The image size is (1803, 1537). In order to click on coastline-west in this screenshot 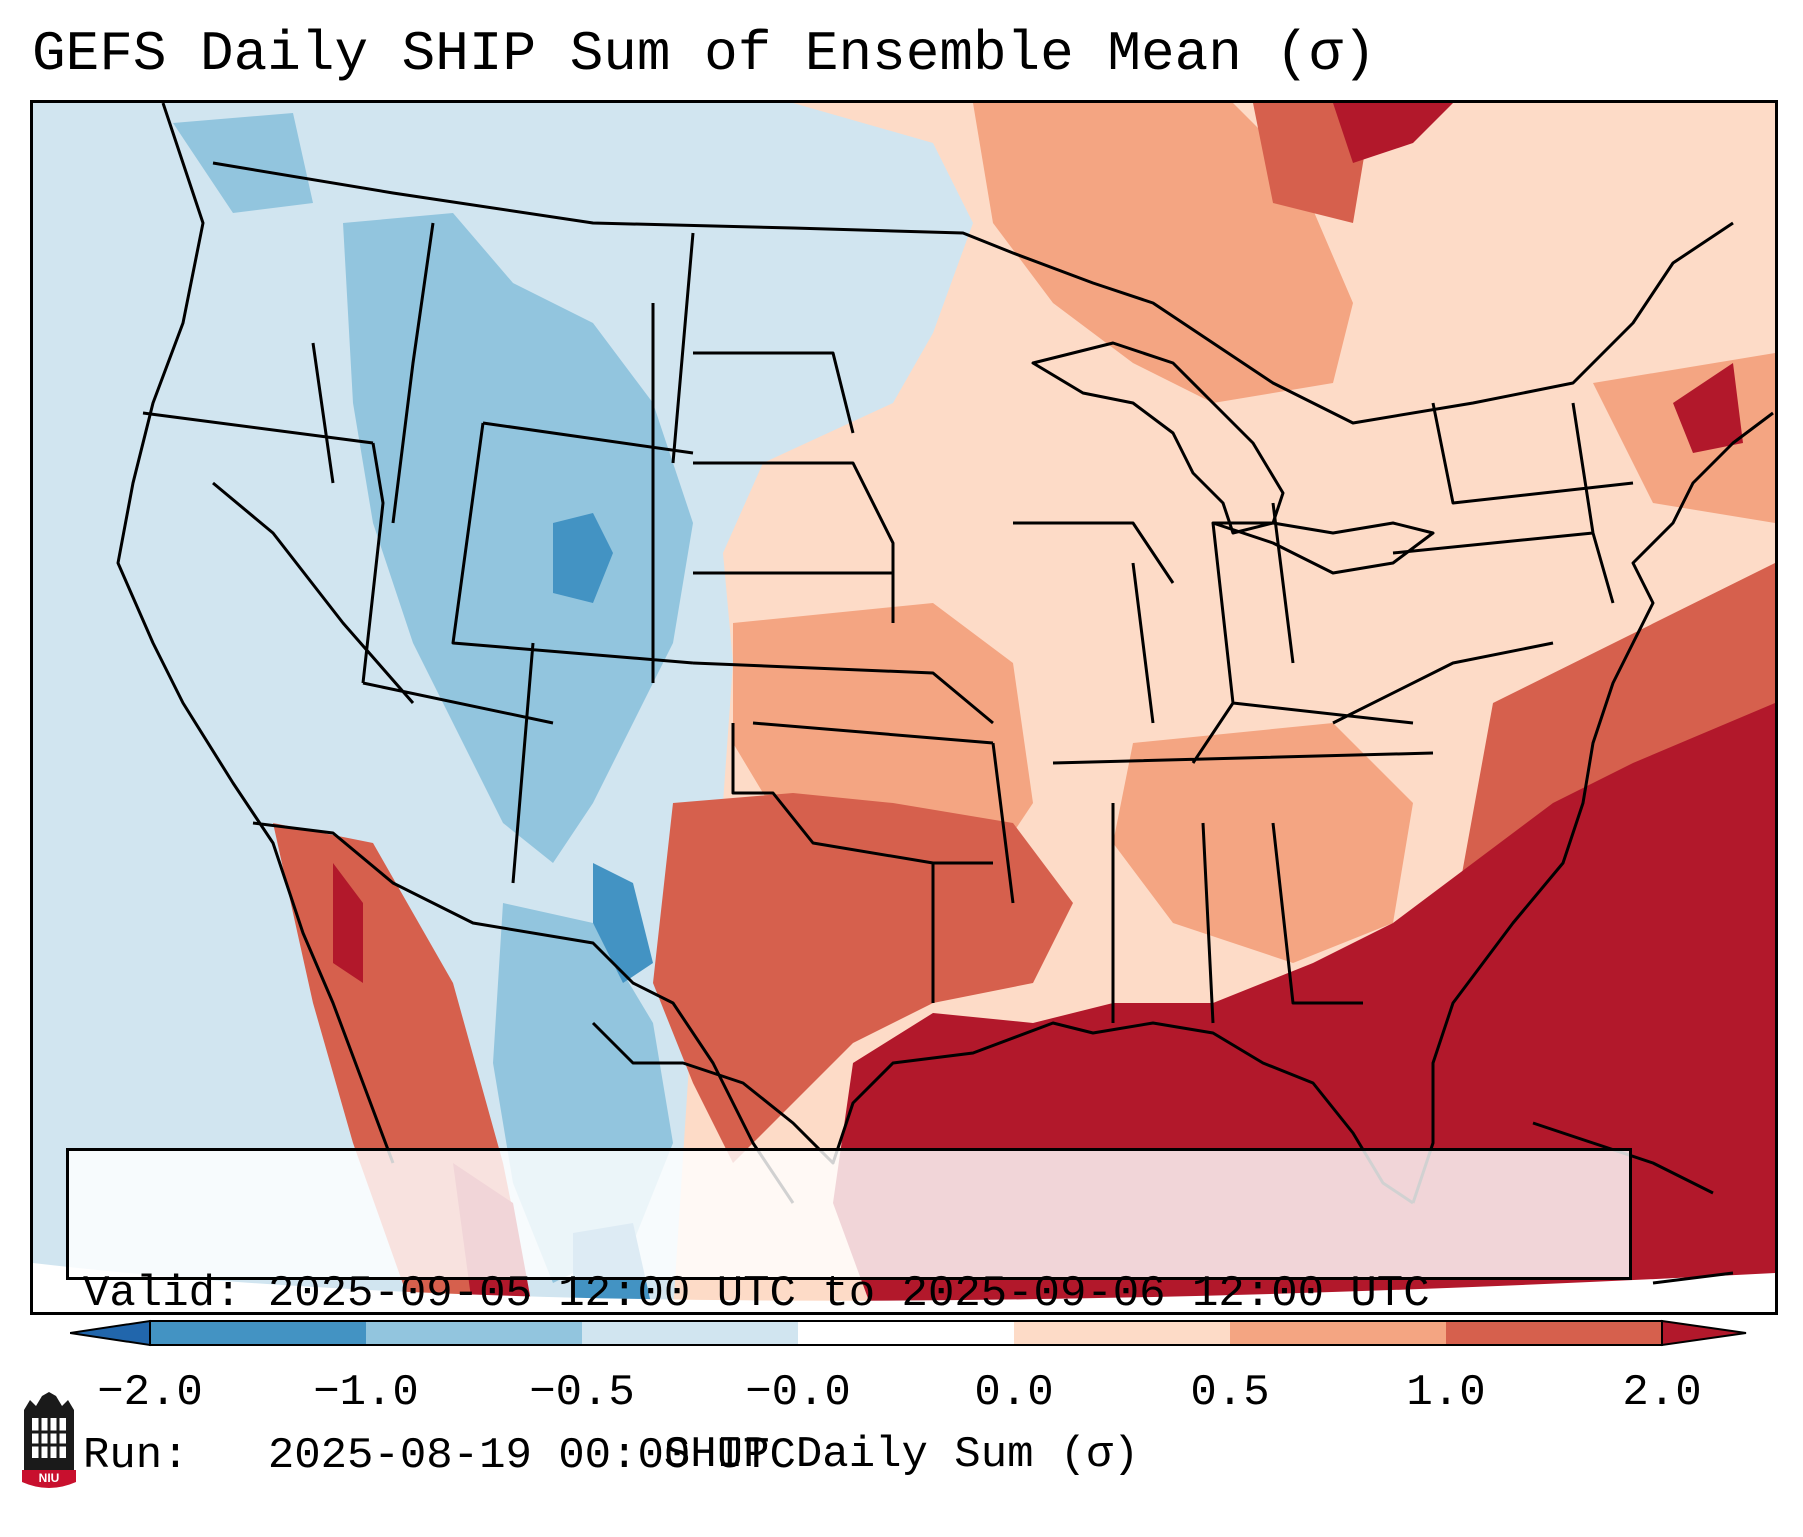, I will do `click(255, 633)`.